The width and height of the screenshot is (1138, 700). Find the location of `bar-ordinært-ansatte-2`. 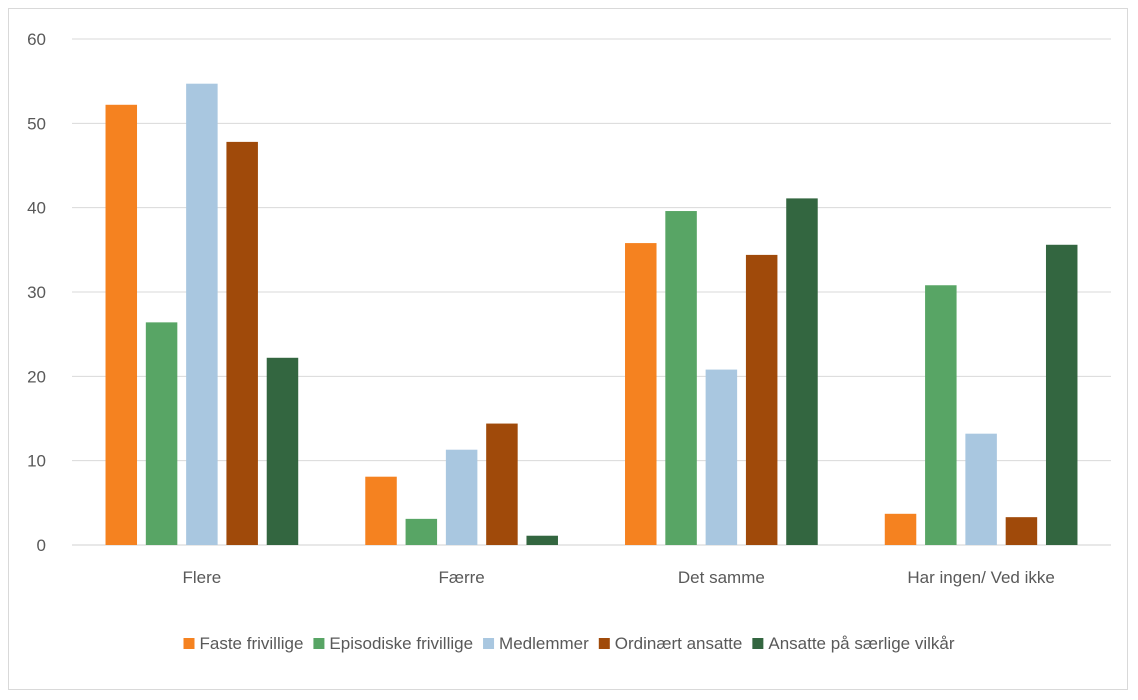

bar-ordinært-ansatte-2 is located at coordinates (761, 400).